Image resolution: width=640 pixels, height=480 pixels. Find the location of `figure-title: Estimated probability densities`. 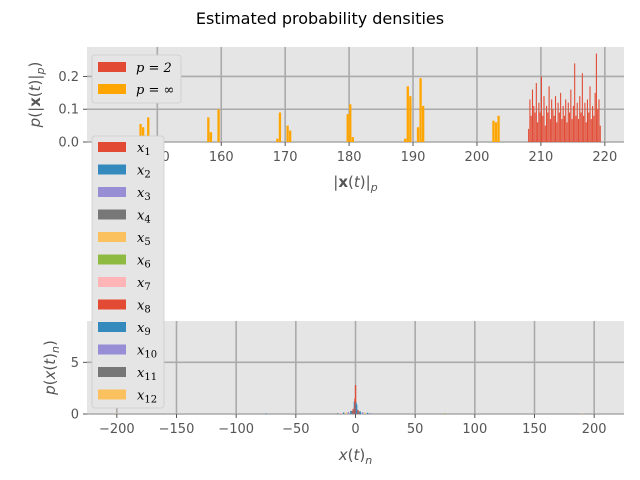

figure-title: Estimated probability densities is located at coordinates (320, 18).